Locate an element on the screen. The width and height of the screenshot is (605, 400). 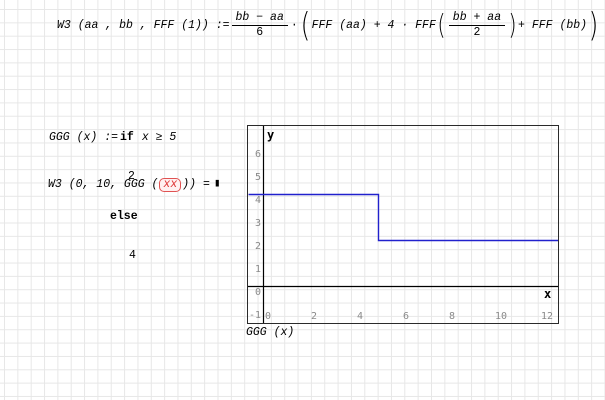
y-tick-label: 4 is located at coordinates (257, 200).